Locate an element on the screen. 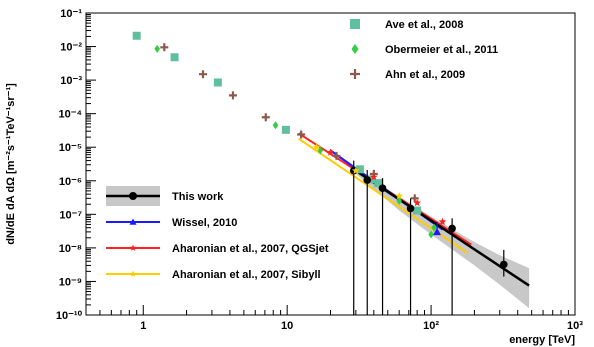 The width and height of the screenshot is (594, 347). y-tick-label: 10⁻¹⁰ is located at coordinates (69, 316).